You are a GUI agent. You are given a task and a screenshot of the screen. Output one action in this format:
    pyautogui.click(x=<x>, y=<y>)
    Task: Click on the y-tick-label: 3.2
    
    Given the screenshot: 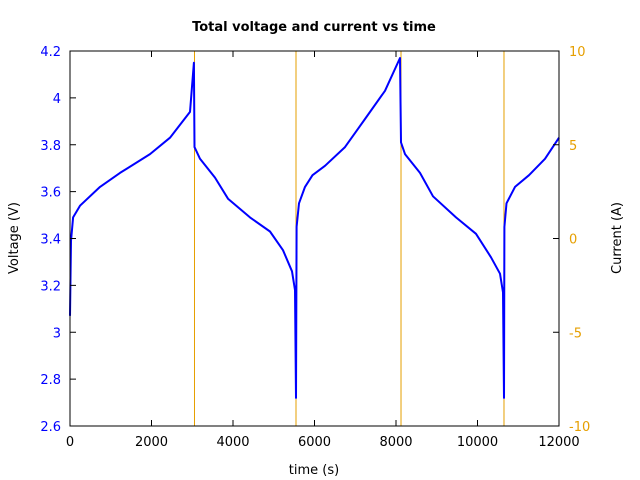 What is the action you would take?
    pyautogui.click(x=50, y=286)
    